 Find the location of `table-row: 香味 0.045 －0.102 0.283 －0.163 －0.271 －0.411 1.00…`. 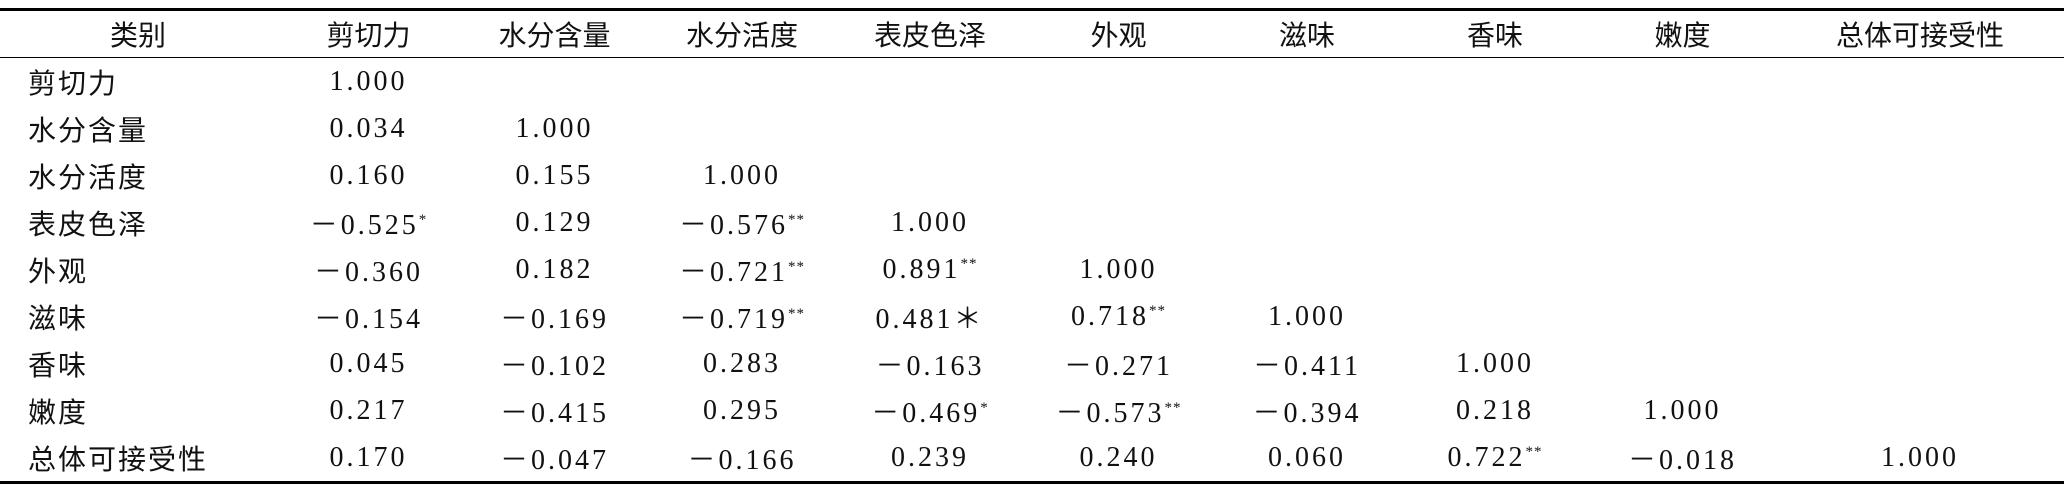

table-row: 香味 0.045 －0.102 0.283 －0.163 －0.271 －0.411 1.00… is located at coordinates (1032, 363).